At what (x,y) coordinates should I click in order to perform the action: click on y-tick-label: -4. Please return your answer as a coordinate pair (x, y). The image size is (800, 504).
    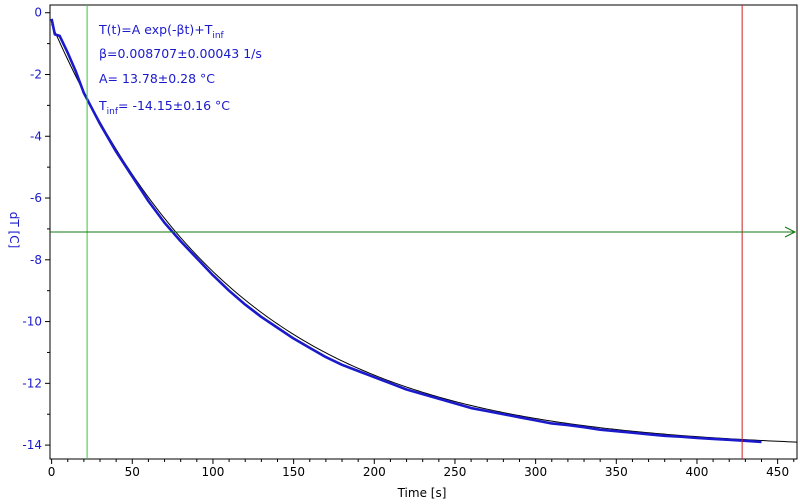
    Looking at the image, I should click on (36, 136).